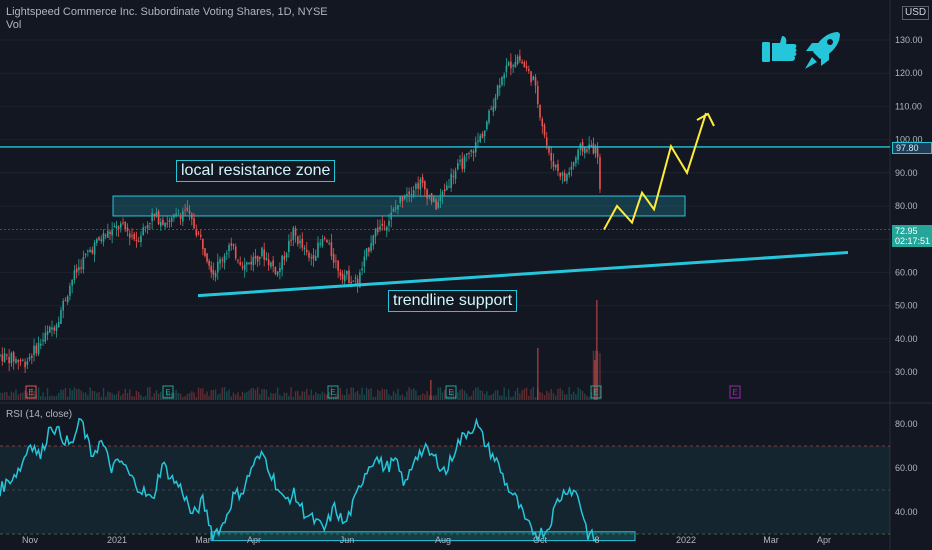 The width and height of the screenshot is (932, 550). What do you see at coordinates (822, 50) in the screenshot?
I see `rocket-icon` at bounding box center [822, 50].